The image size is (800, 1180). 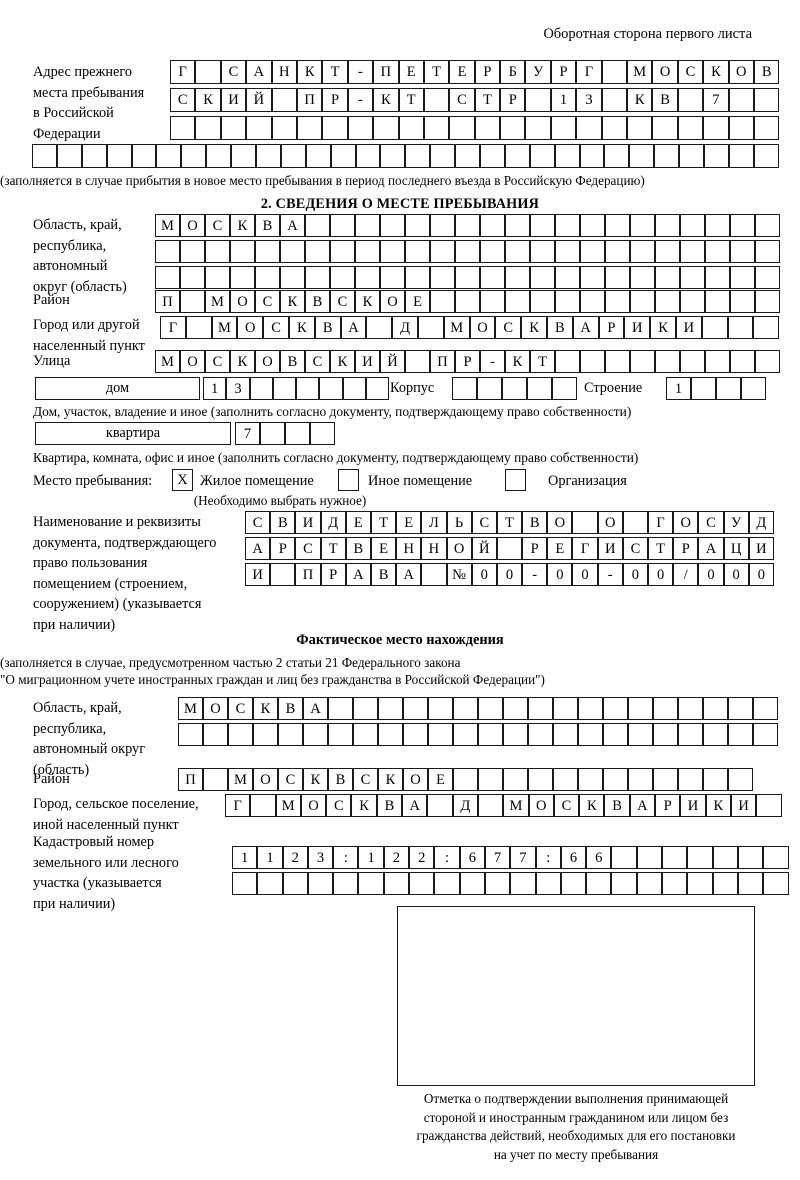 I want to click on char-cell: 1, so click(x=563, y=100).